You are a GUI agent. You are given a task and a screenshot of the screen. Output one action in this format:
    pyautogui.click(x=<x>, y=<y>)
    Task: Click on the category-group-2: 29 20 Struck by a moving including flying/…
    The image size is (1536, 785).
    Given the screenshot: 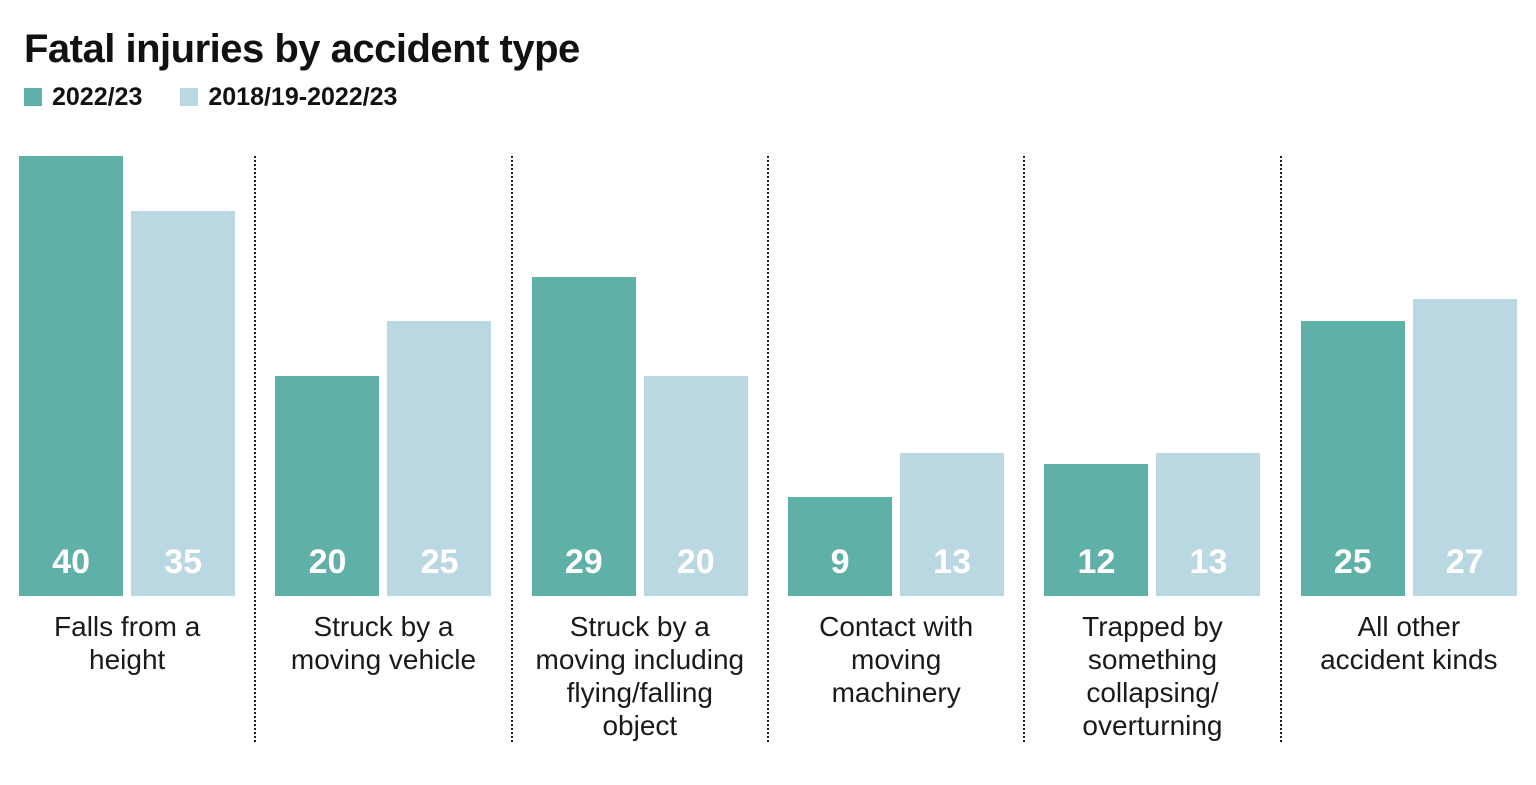 What is the action you would take?
    pyautogui.click(x=638, y=449)
    